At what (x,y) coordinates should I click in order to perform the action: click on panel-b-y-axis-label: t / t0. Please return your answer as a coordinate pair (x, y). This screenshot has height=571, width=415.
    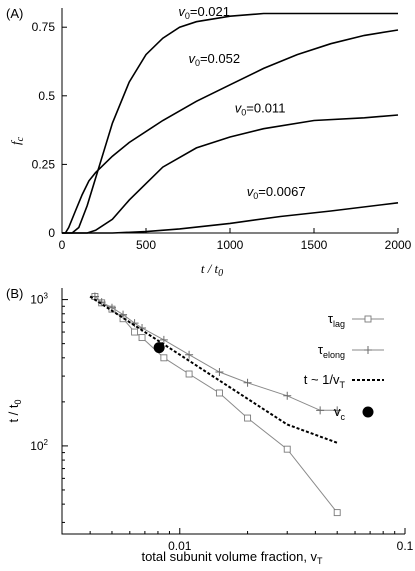
    Looking at the image, I should click on (14, 410).